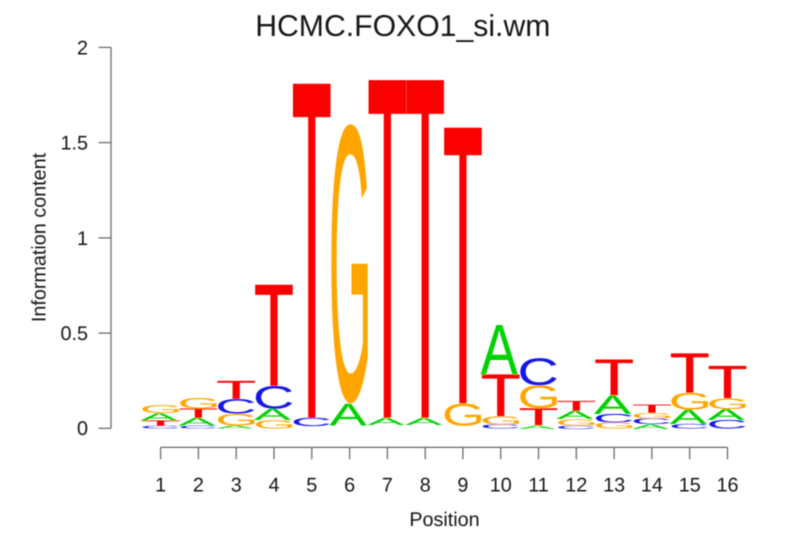 This screenshot has height=559, width=806. I want to click on svg-text: 9, so click(462, 485).